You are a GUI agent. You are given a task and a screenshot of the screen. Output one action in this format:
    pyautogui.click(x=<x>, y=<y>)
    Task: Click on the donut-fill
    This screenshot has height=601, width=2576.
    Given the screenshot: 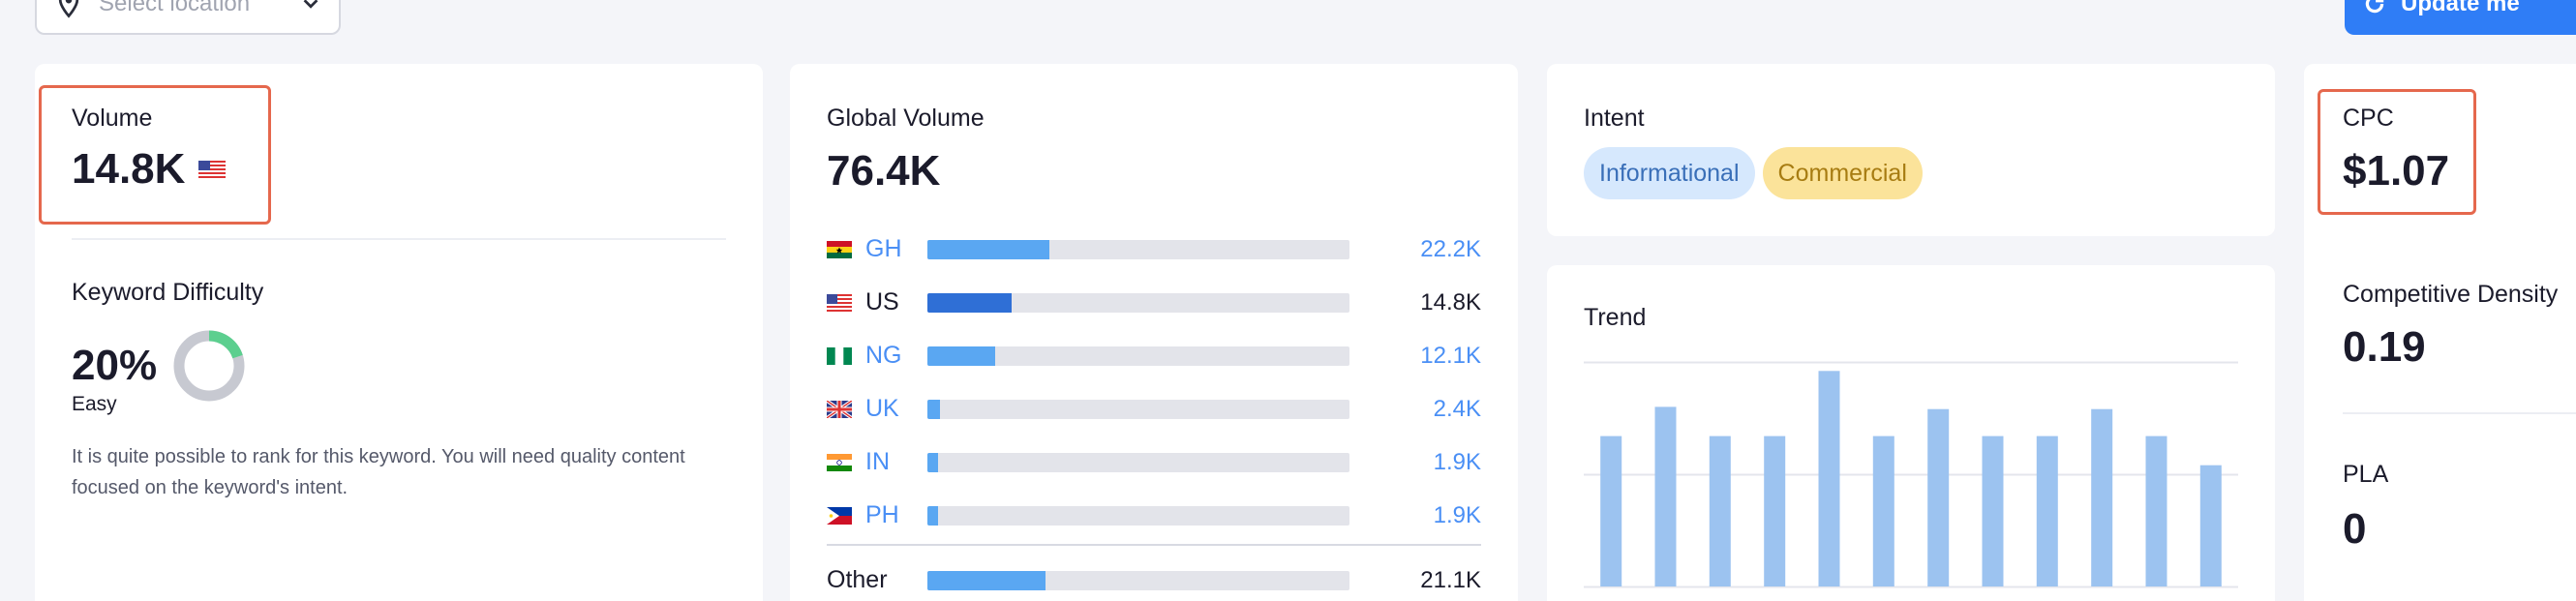 What is the action you would take?
    pyautogui.click(x=209, y=366)
    